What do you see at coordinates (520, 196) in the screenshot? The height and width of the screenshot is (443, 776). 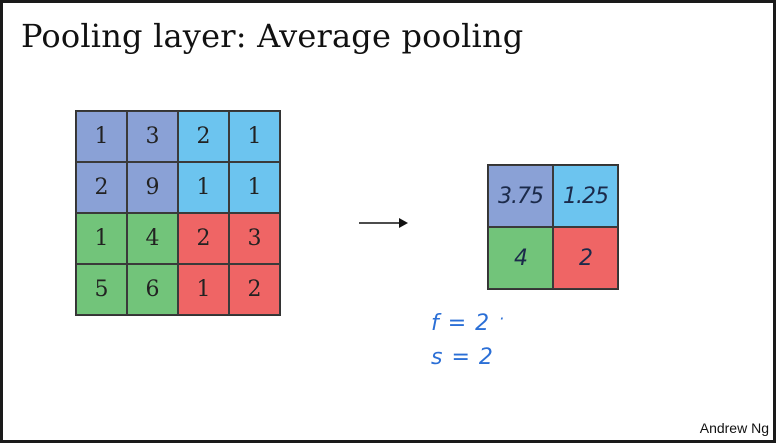 I see `output-matrix-cell: 3.75` at bounding box center [520, 196].